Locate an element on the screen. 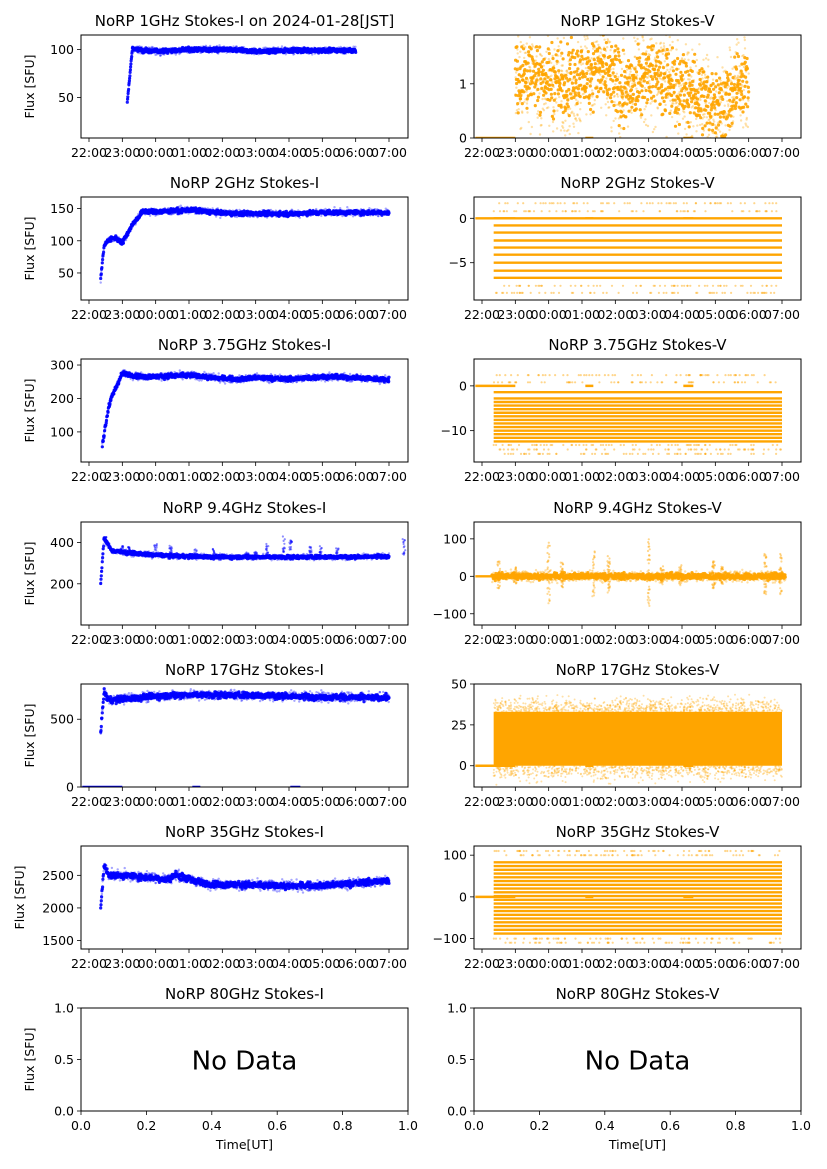  y-axis-label: Flux [SFU] is located at coordinates (29, 87).